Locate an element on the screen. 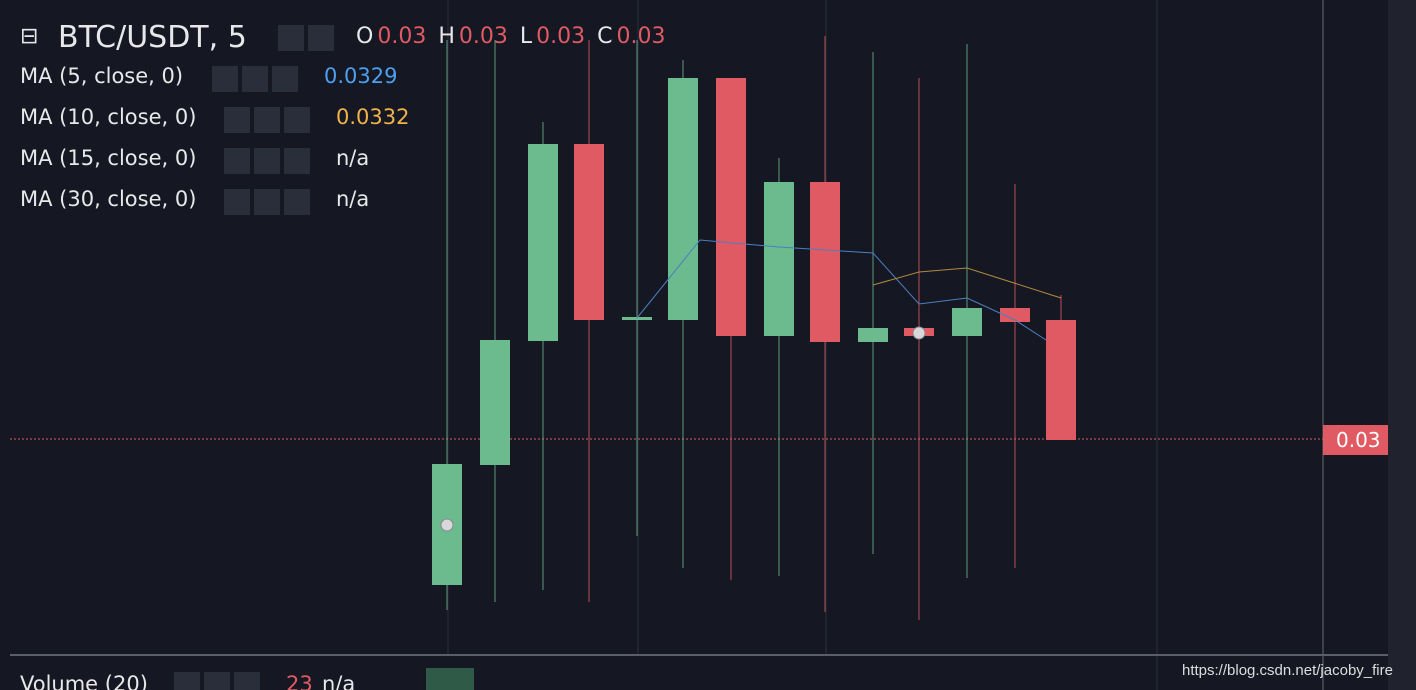 The image size is (1416, 690). ohlc-label: H is located at coordinates (446, 36).